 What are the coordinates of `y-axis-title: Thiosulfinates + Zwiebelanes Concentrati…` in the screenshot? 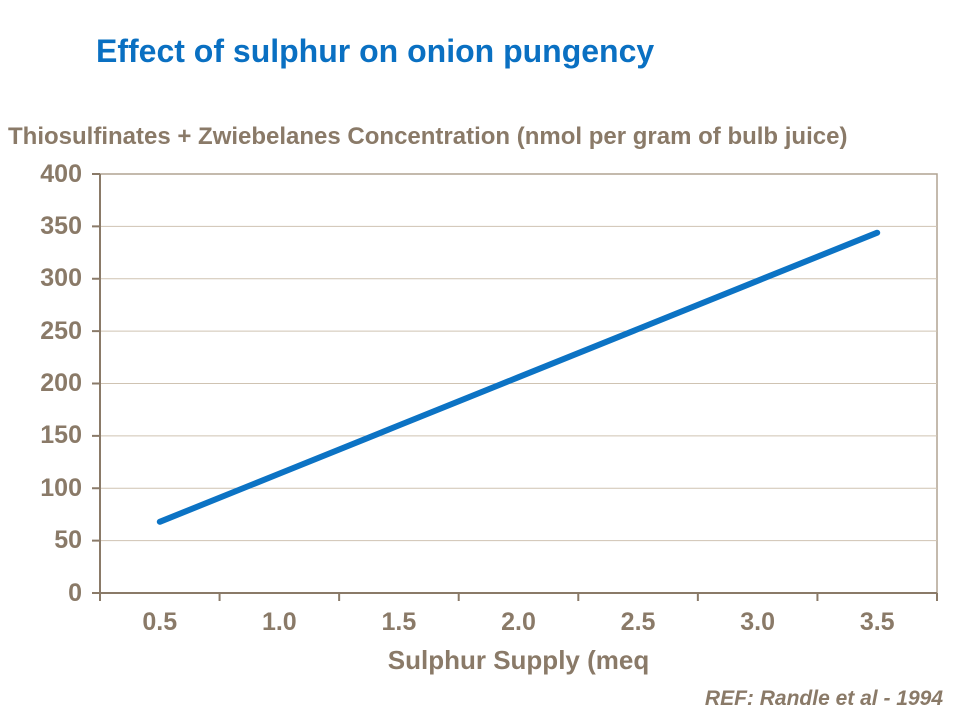 It's located at (428, 136).